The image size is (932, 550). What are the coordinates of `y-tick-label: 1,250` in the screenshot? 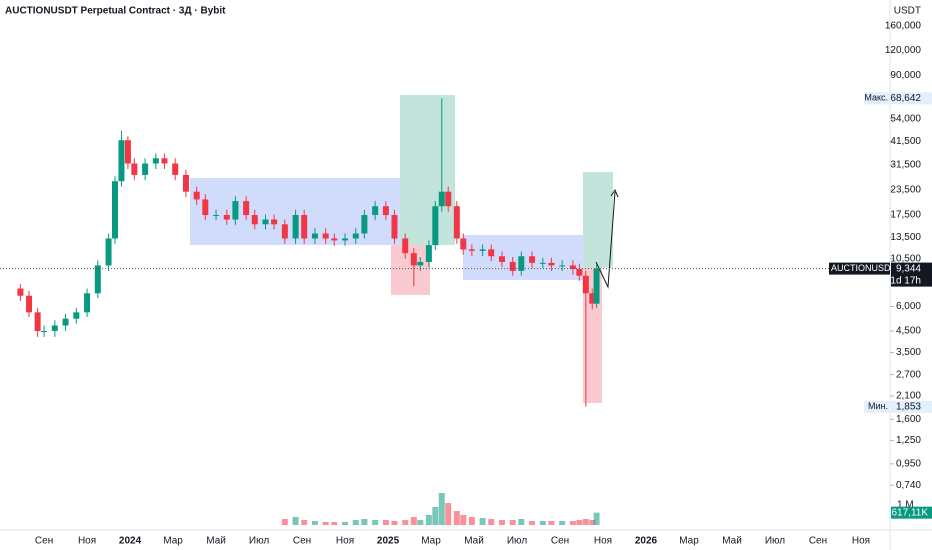 It's located at (908, 440).